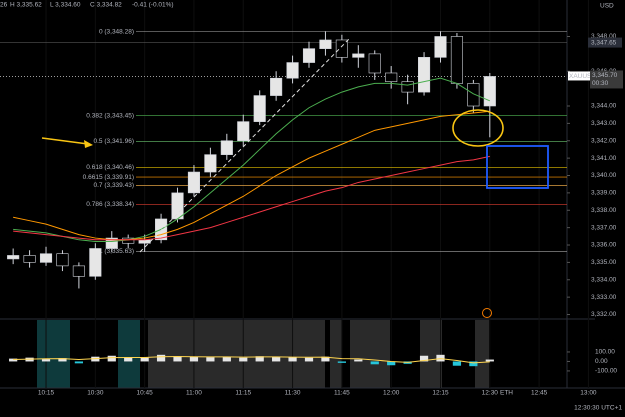 This screenshot has width=625, height=417. I want to click on y-tick-label: 3,343.00, so click(604, 123).